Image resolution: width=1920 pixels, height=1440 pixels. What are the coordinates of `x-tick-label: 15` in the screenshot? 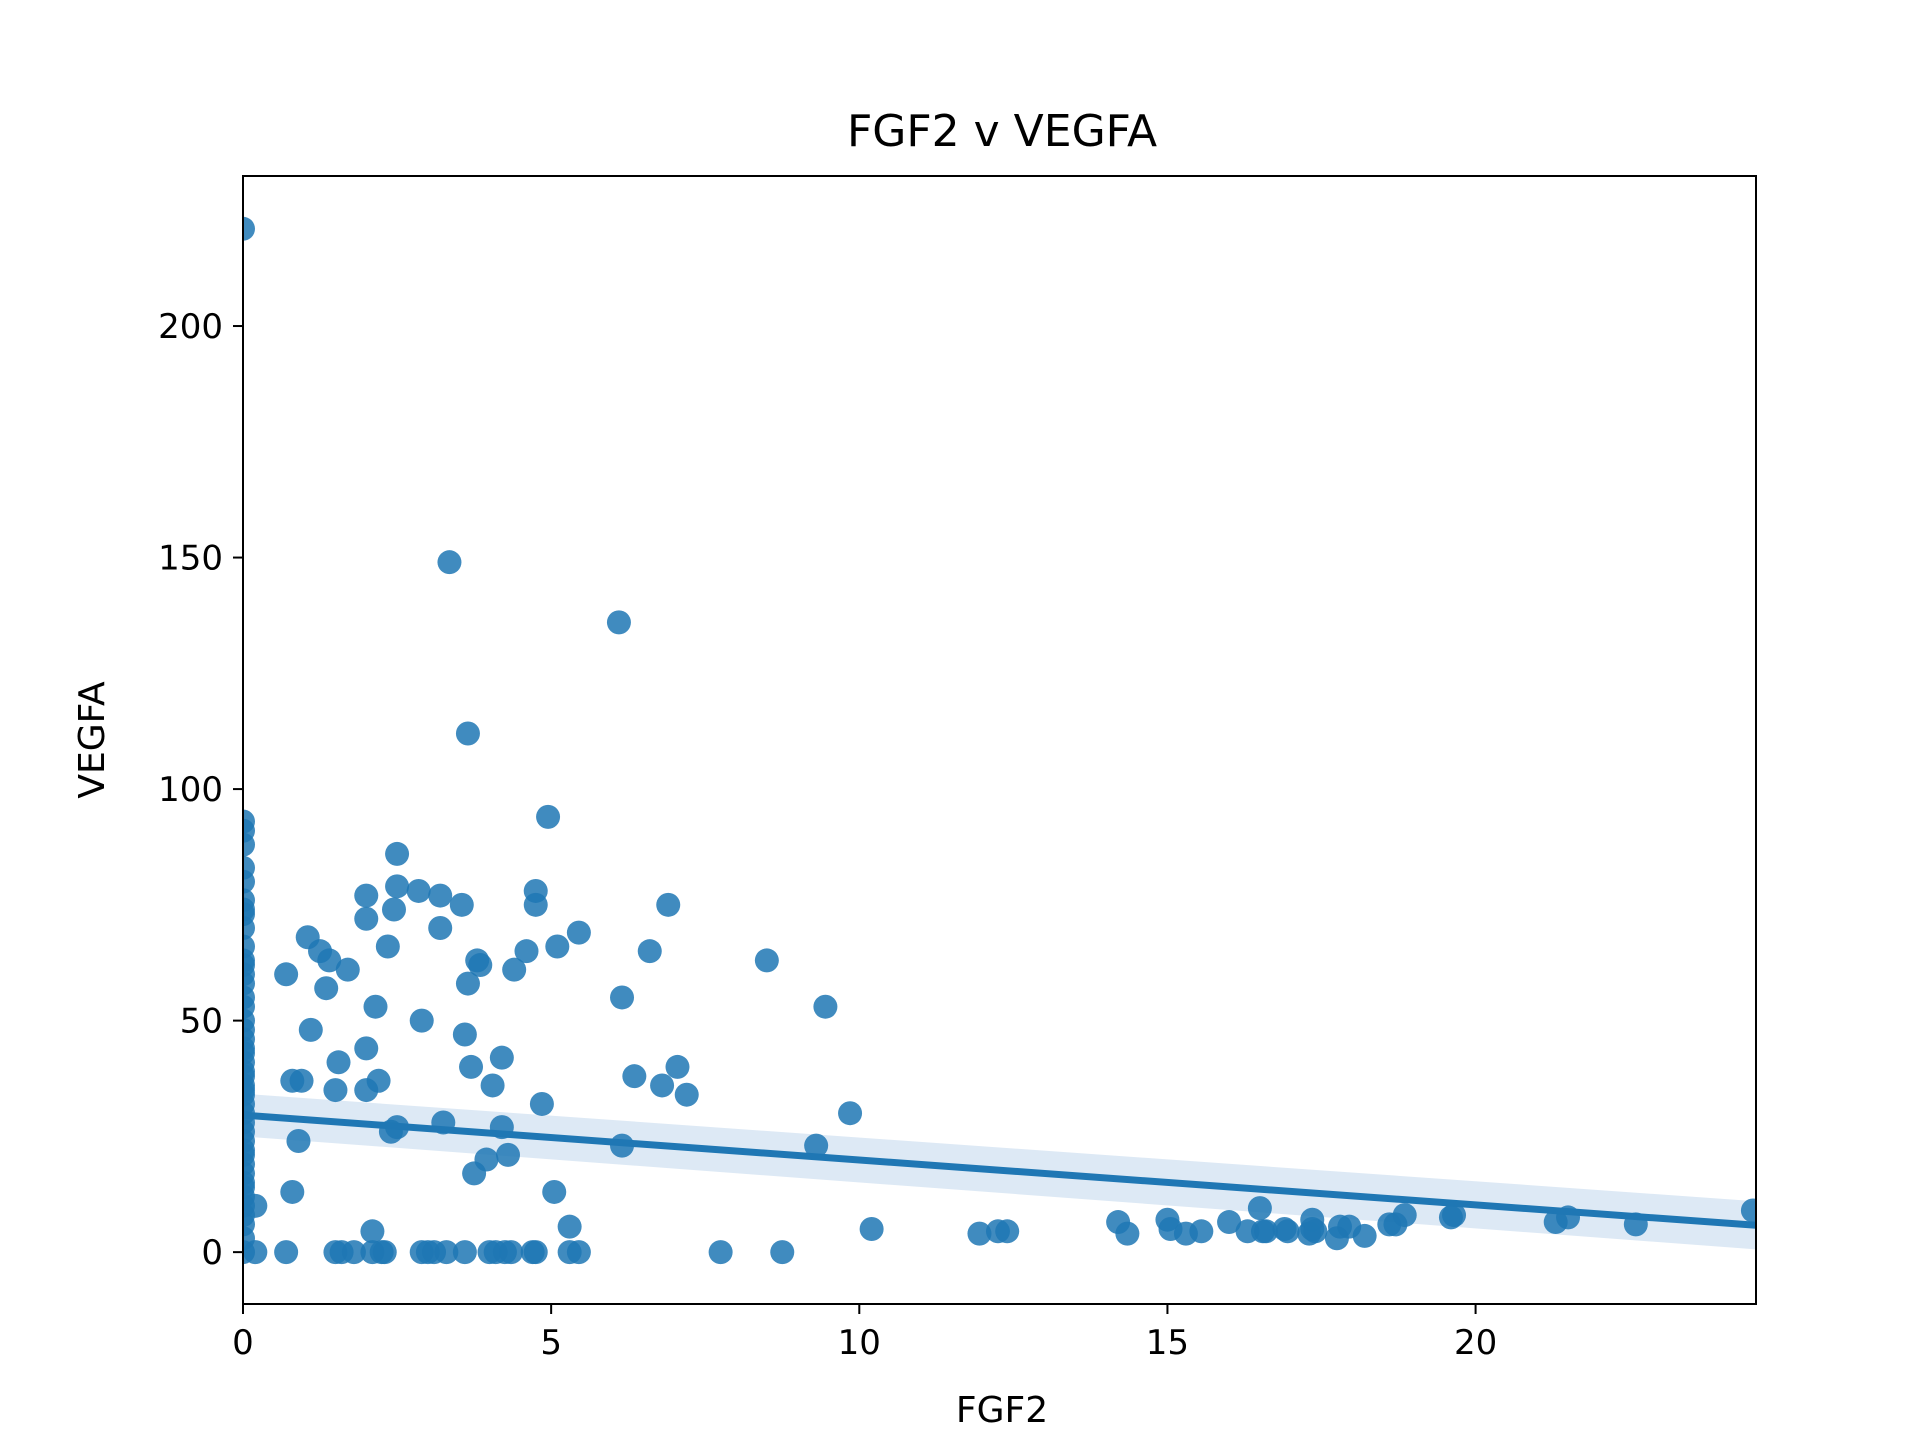 It's located at (1167, 1343).